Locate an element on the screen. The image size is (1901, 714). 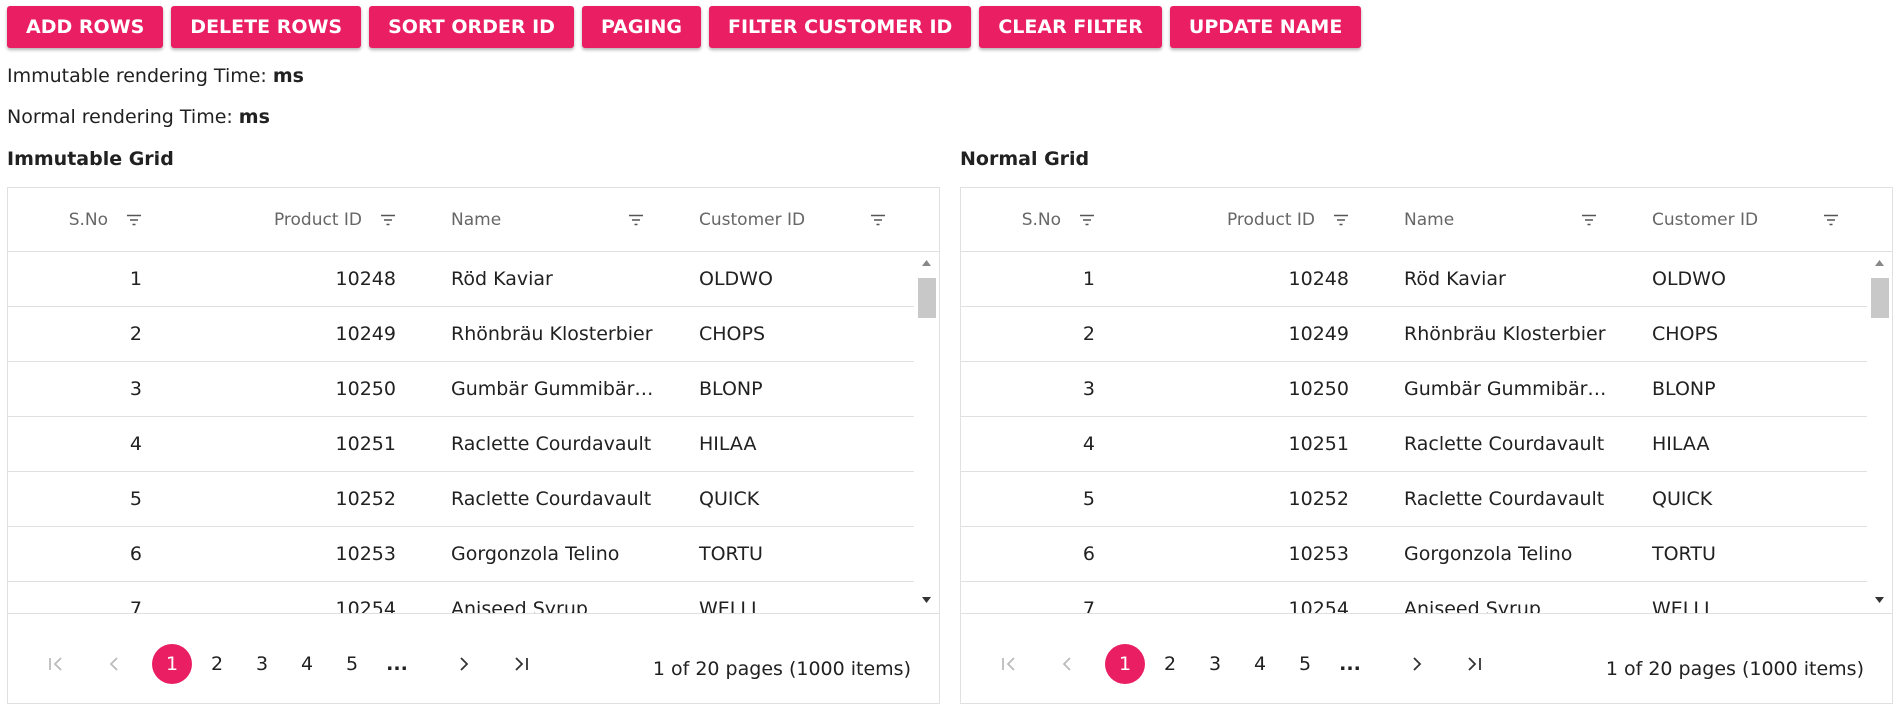
cell: QUICK is located at coordinates (729, 499).